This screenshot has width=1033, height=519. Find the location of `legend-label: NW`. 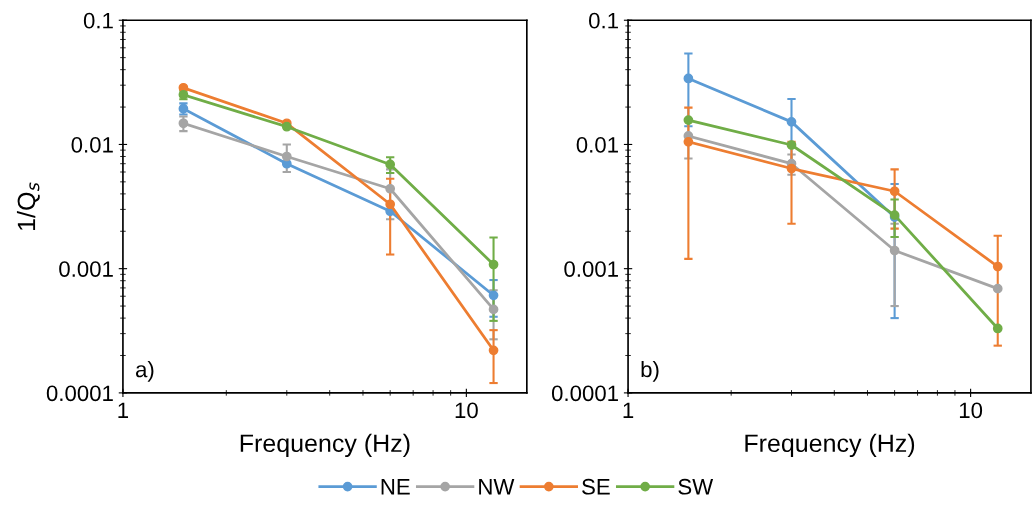

legend-label: NW is located at coordinates (497, 487).